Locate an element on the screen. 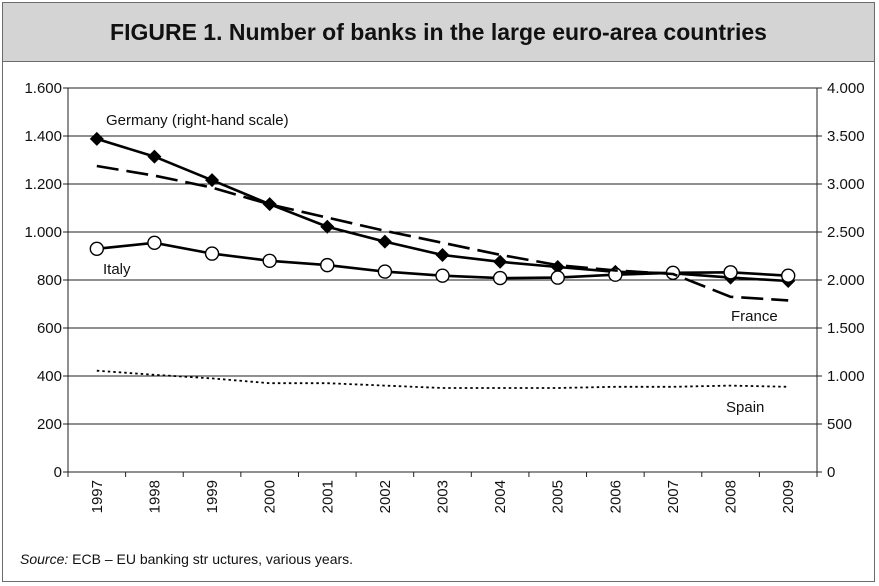 The height and width of the screenshot is (586, 879). x-tick-label: 2001 is located at coordinates (327, 496).